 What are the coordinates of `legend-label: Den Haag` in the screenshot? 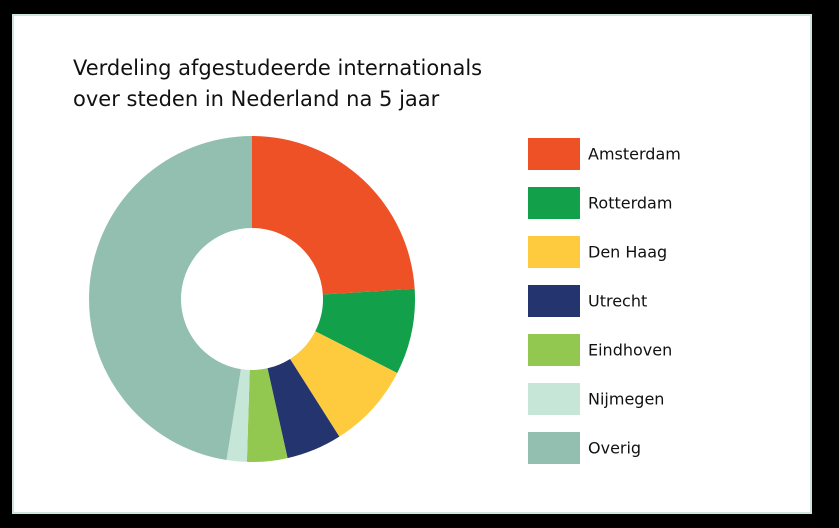 It's located at (627, 252).